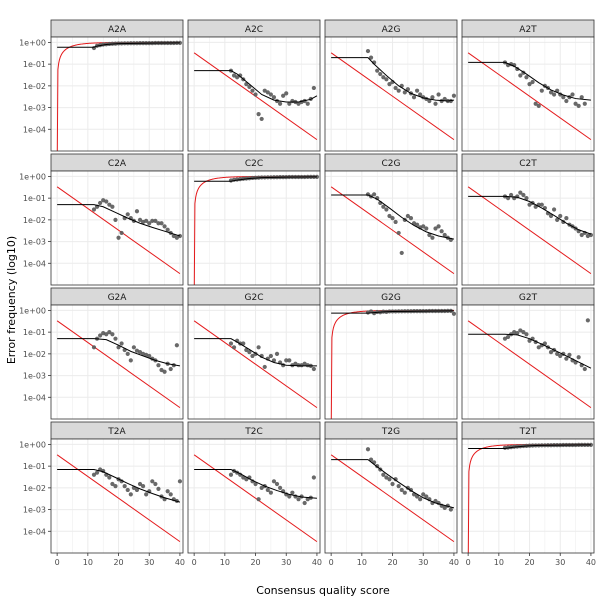 This screenshot has height=600, width=600. What do you see at coordinates (391, 353) in the screenshot?
I see `facet-panel-g2g: G2G` at bounding box center [391, 353].